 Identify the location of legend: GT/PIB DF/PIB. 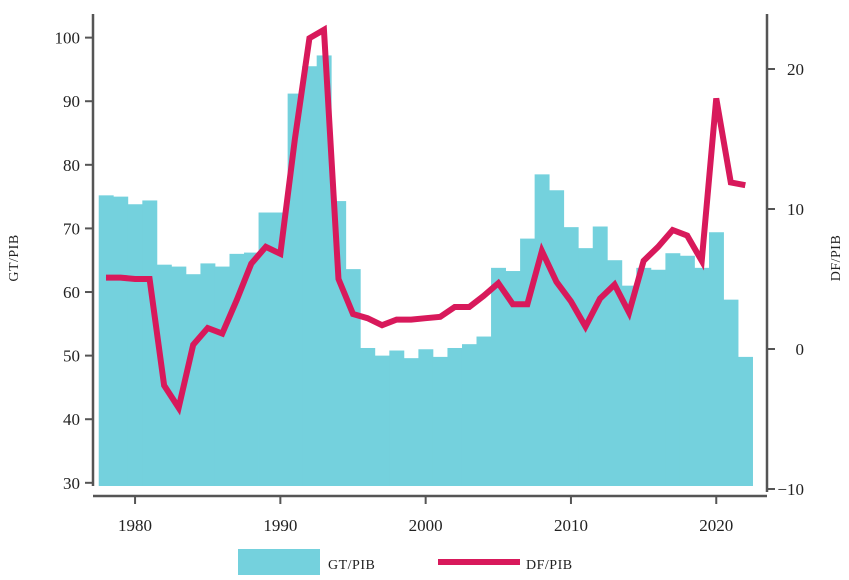
(405, 562).